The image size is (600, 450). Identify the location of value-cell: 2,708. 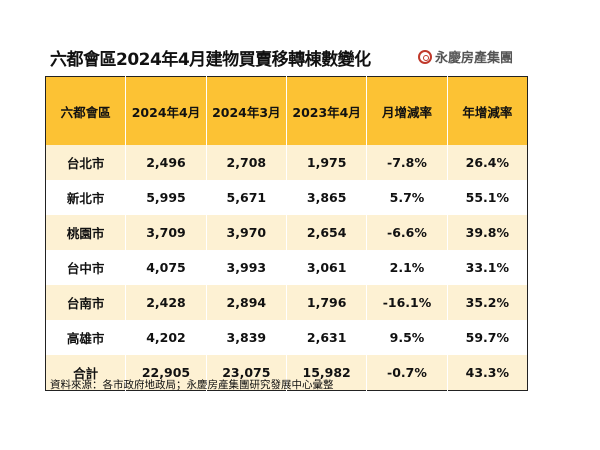
(246, 162).